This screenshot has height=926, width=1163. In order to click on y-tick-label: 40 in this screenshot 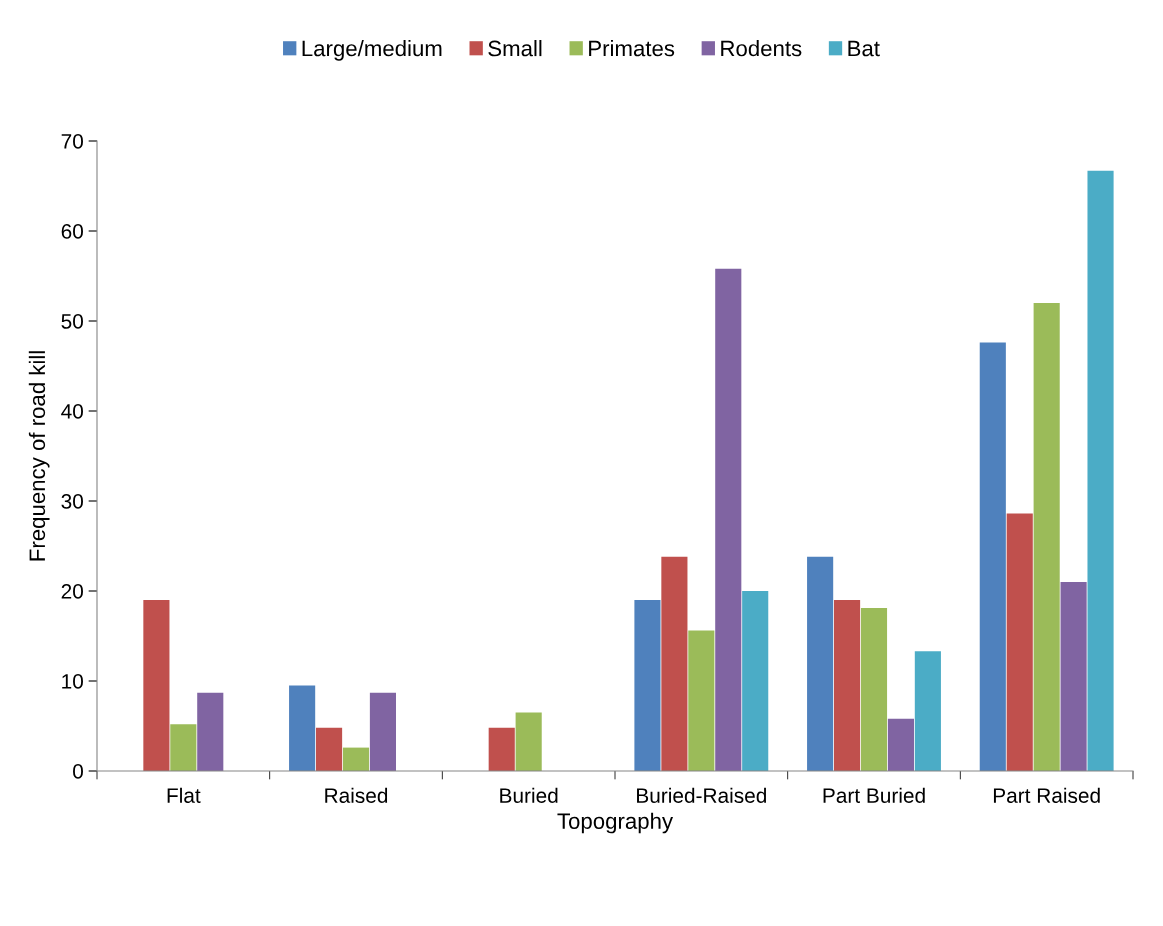, I will do `click(72, 411)`.